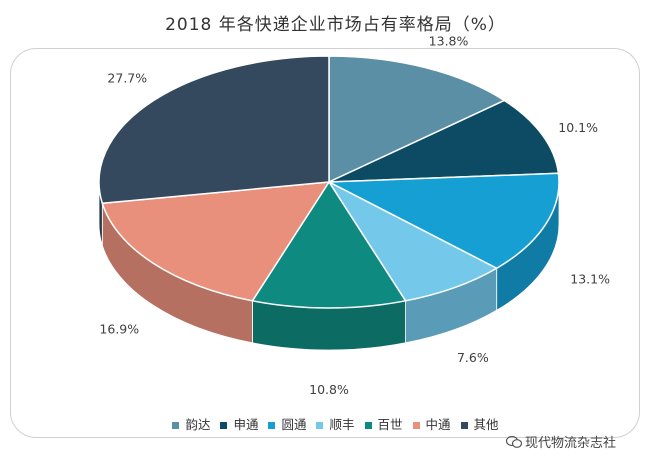 Image resolution: width=671 pixels, height=469 pixels. I want to click on wechat-icon, so click(514, 442).